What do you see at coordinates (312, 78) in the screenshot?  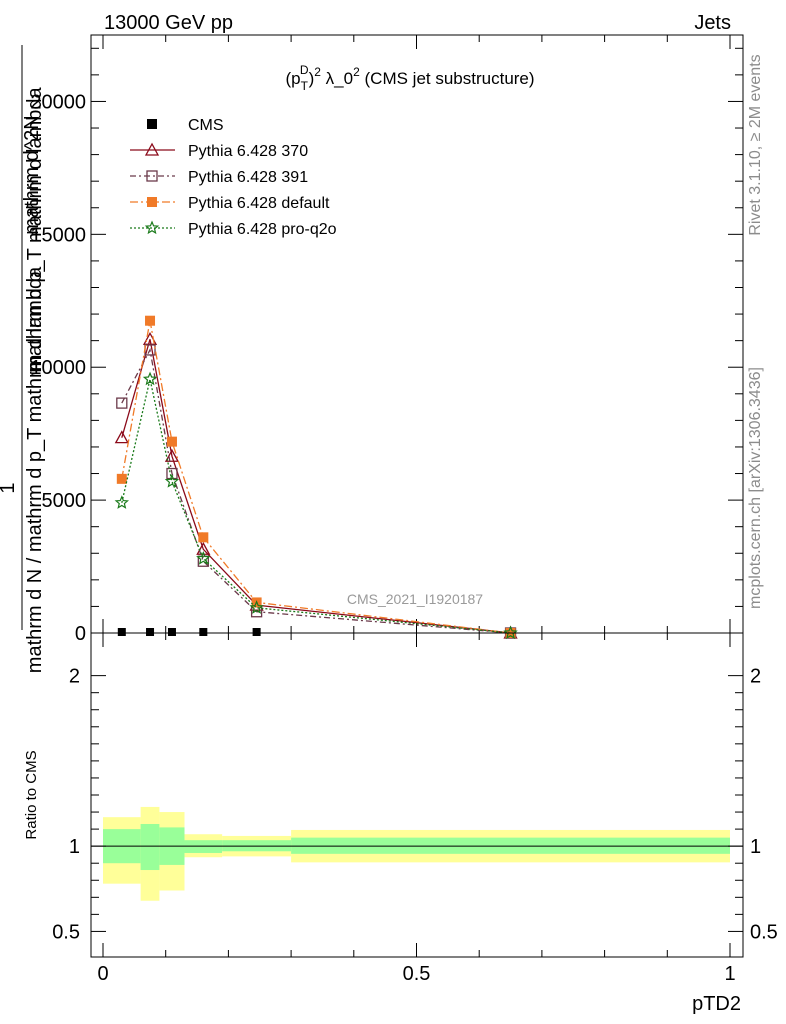 I see `title-close: )` at bounding box center [312, 78].